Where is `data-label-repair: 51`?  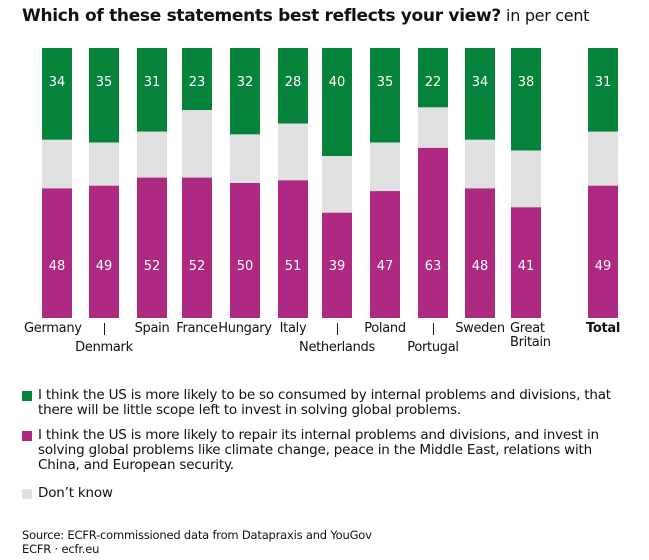
data-label-repair: 51 is located at coordinates (293, 266).